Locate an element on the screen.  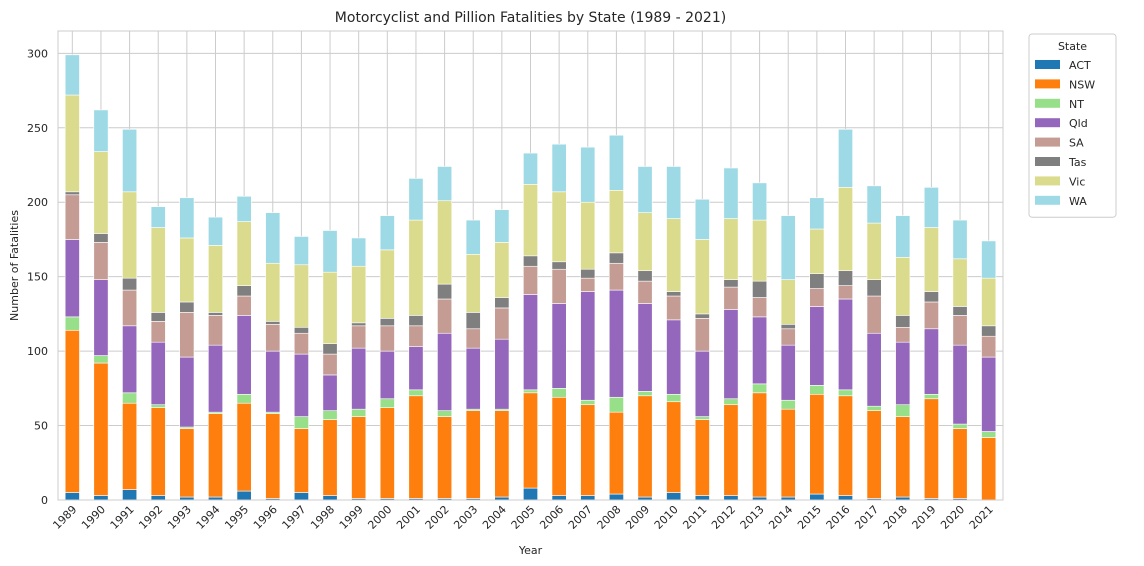
bar-segment-nt-1999 is located at coordinates (359, 412).